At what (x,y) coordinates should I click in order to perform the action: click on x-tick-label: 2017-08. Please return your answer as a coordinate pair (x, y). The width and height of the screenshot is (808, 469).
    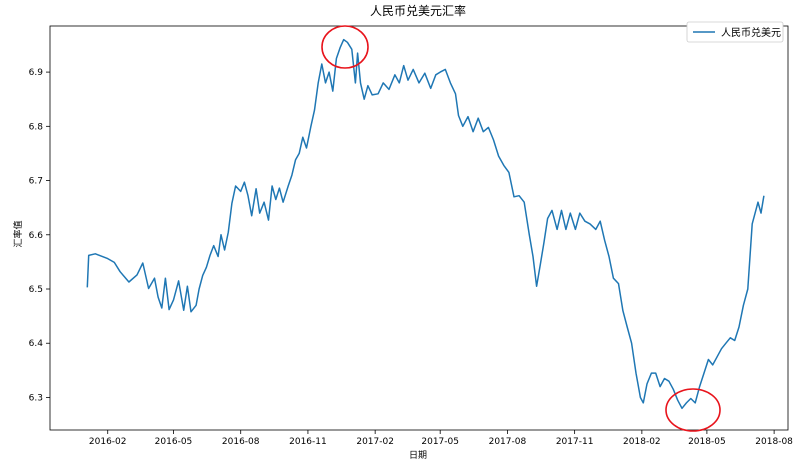
    Looking at the image, I should click on (508, 442).